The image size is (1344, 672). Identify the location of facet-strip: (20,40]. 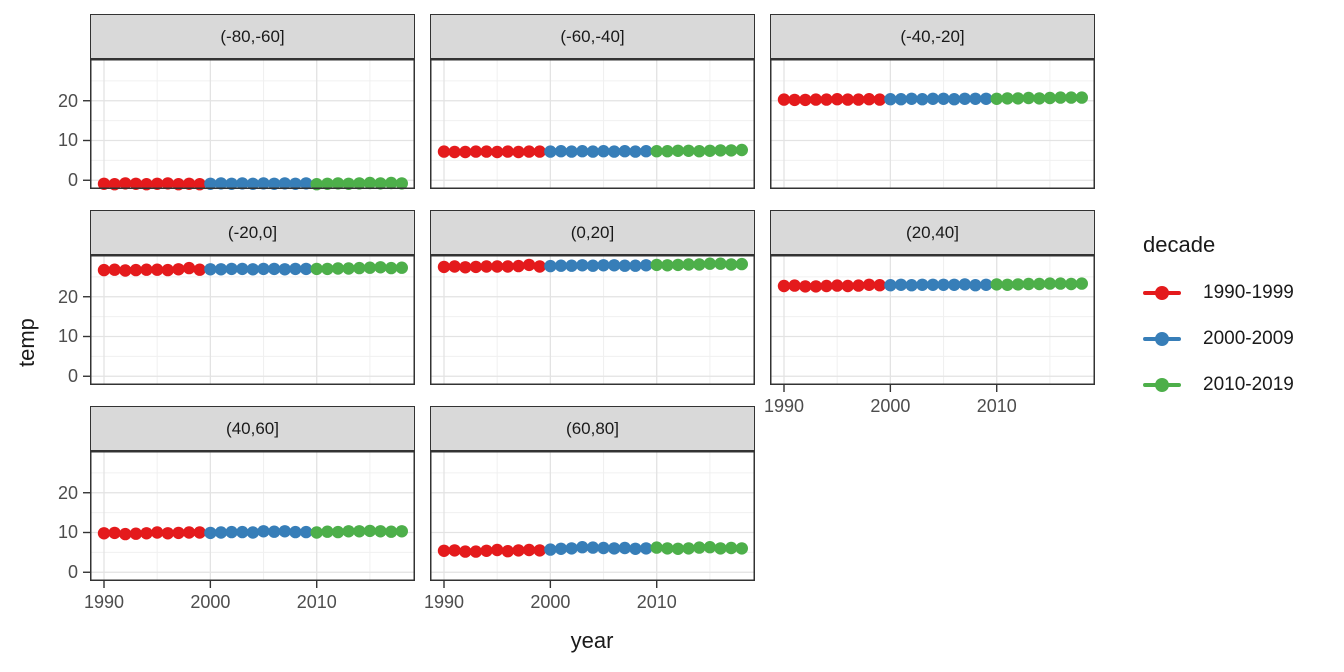
(932, 232).